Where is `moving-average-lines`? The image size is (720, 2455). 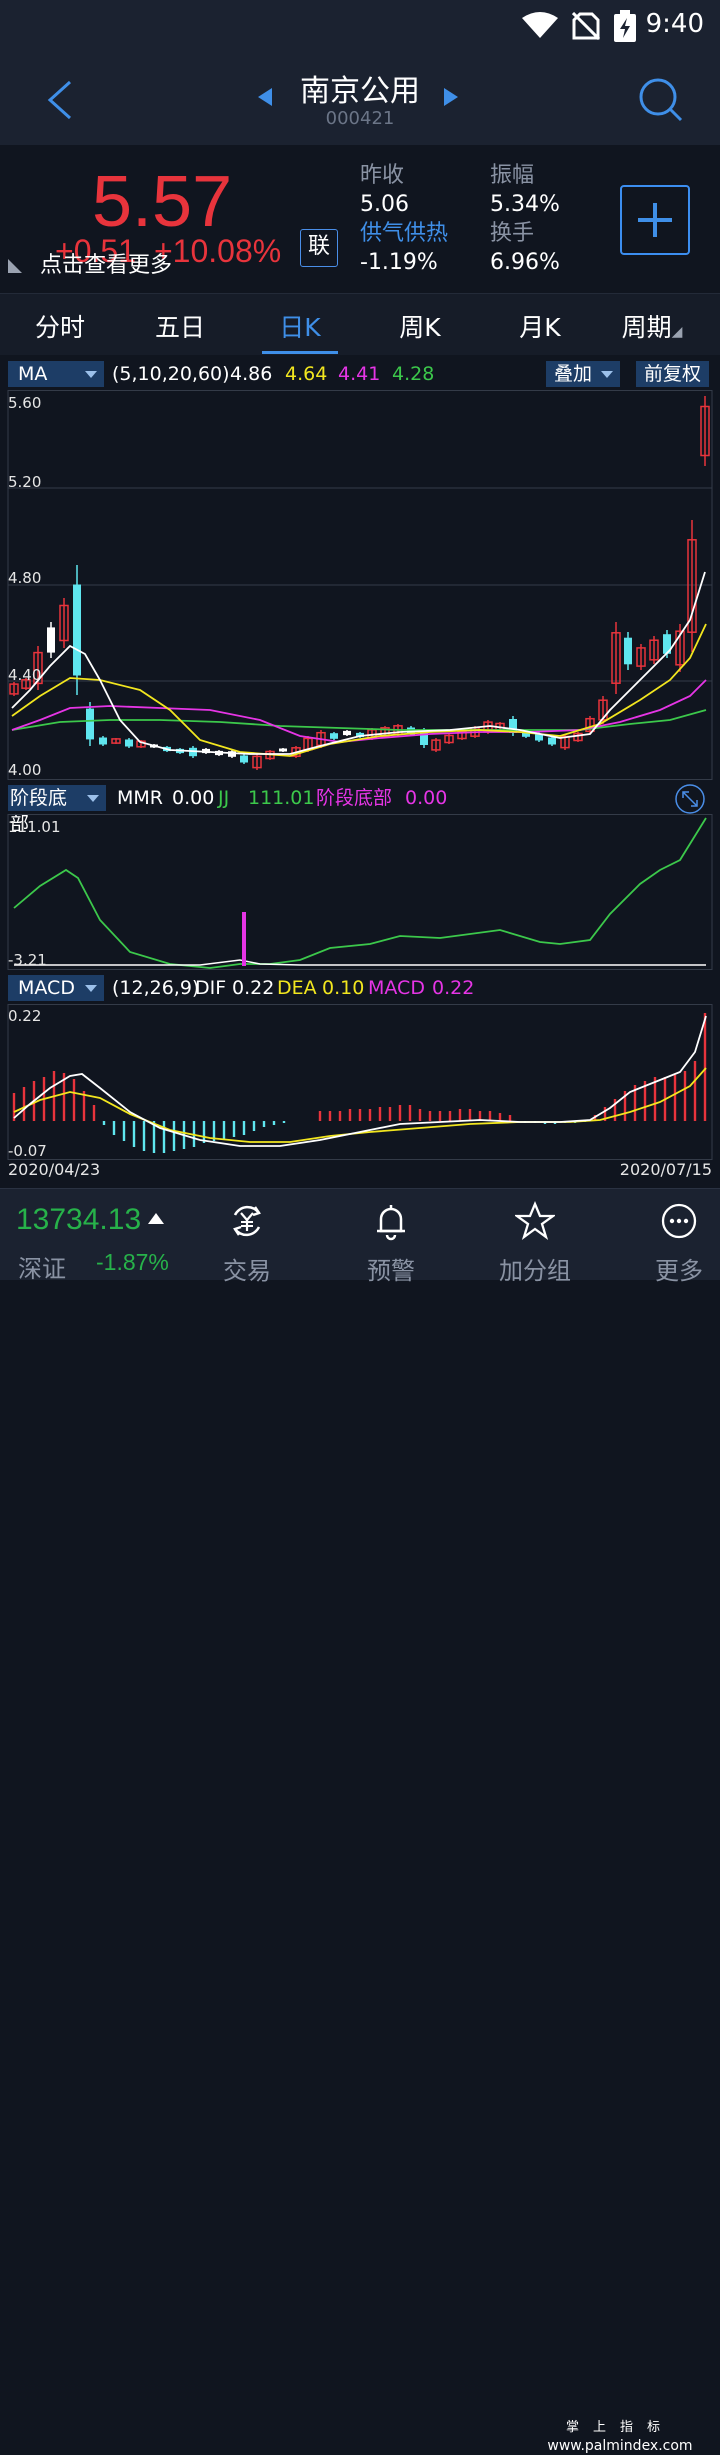 moving-average-lines is located at coordinates (359, 664).